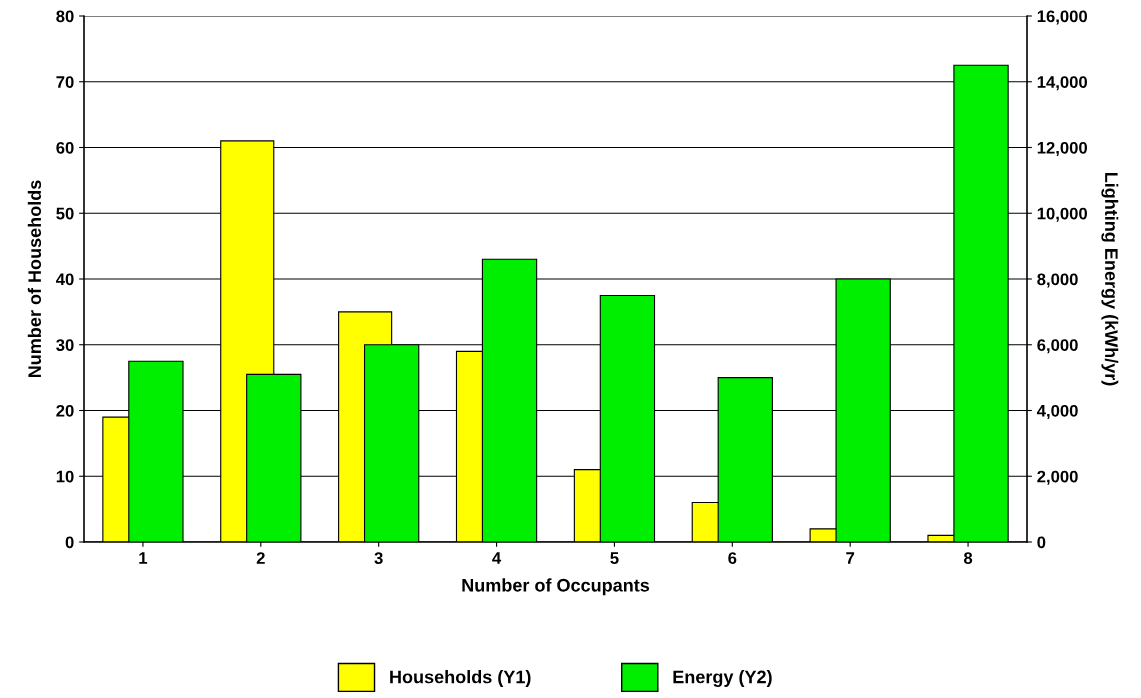  Describe the element at coordinates (1057, 280) in the screenshot. I see `y2-tick-label: 8,000` at that location.